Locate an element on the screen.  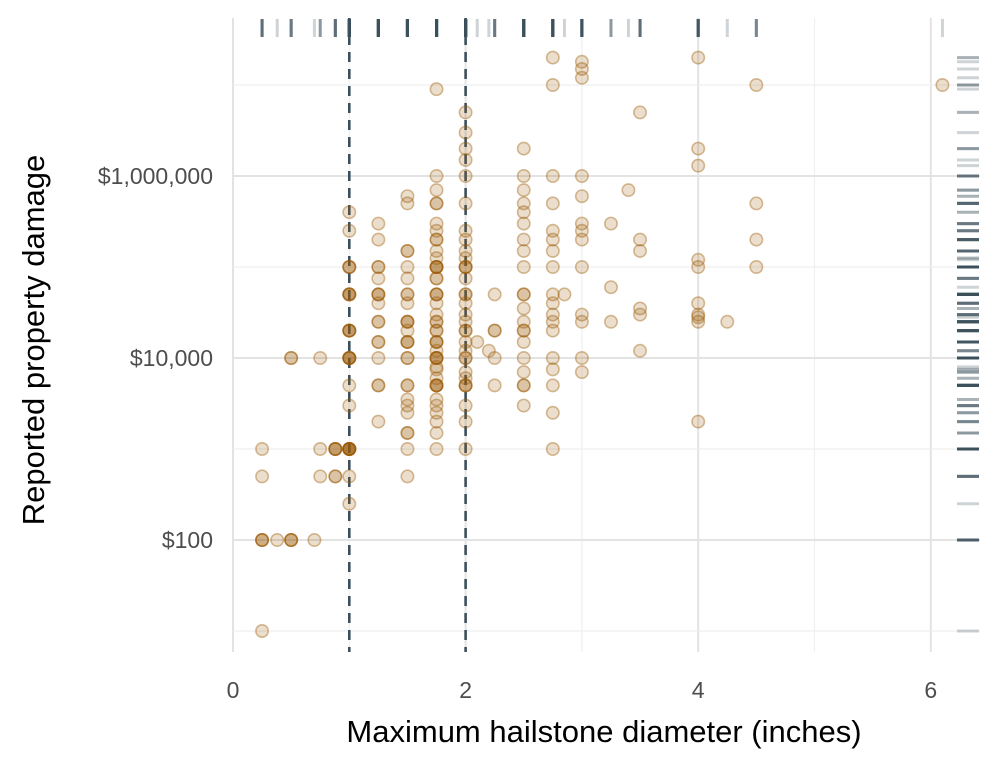
right-rug is located at coordinates (968, 344).